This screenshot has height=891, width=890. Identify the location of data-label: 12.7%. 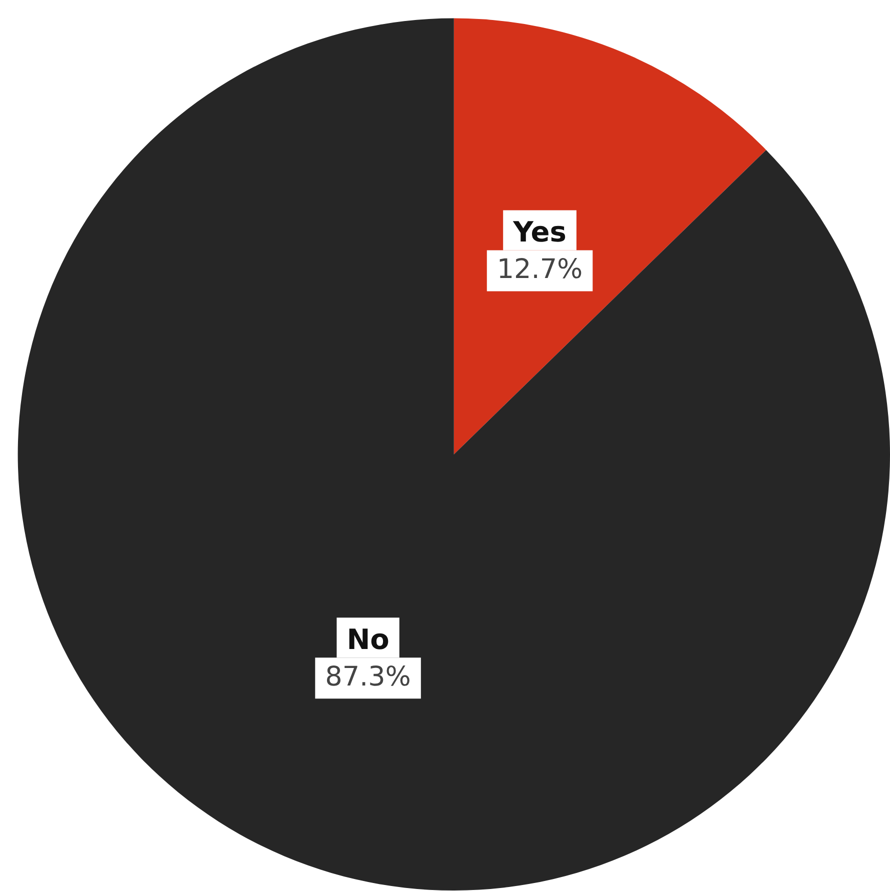
(539, 270).